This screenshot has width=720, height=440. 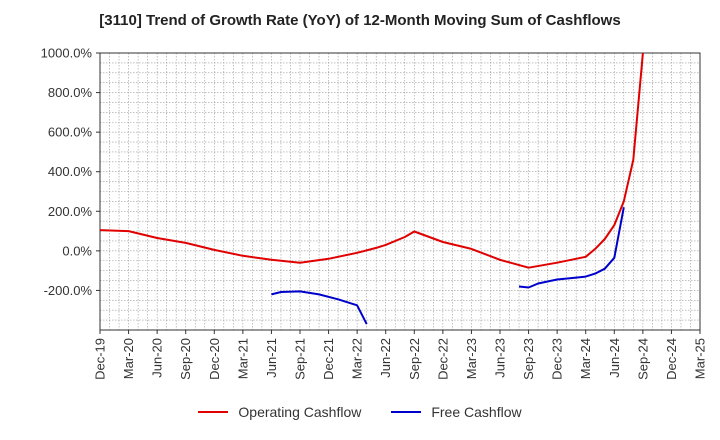 I want to click on x-tick-label: Sep-24, so click(x=642, y=359).